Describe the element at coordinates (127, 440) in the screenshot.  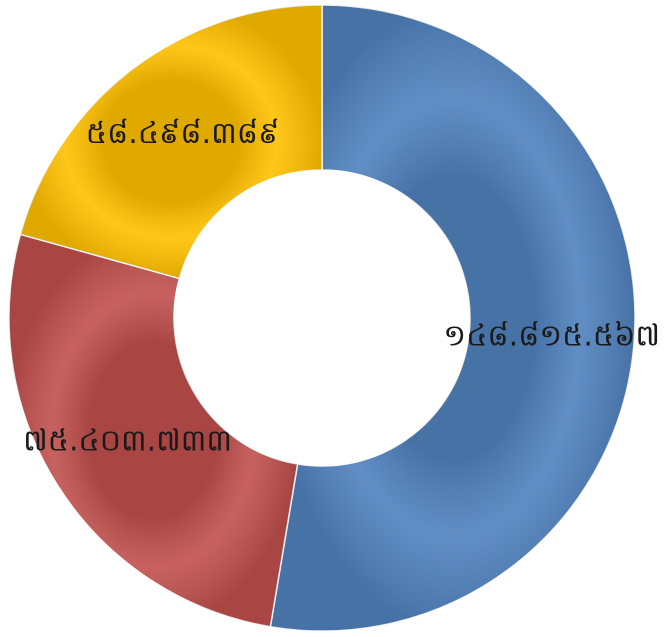
I see `data-label: ៧៥.៤០៣.៧៣៣` at that location.